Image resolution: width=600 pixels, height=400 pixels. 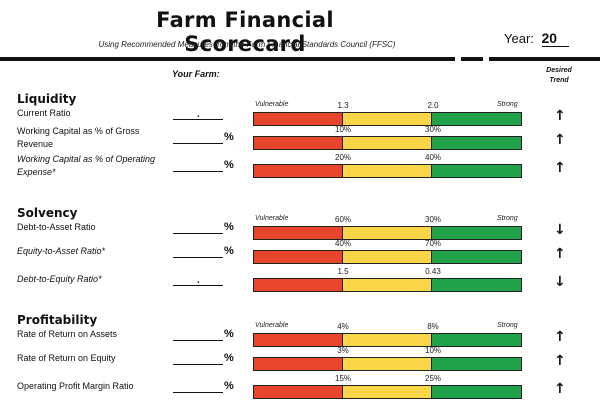 I want to click on measure-label: Rate of Return on Assets, so click(x=67, y=334).